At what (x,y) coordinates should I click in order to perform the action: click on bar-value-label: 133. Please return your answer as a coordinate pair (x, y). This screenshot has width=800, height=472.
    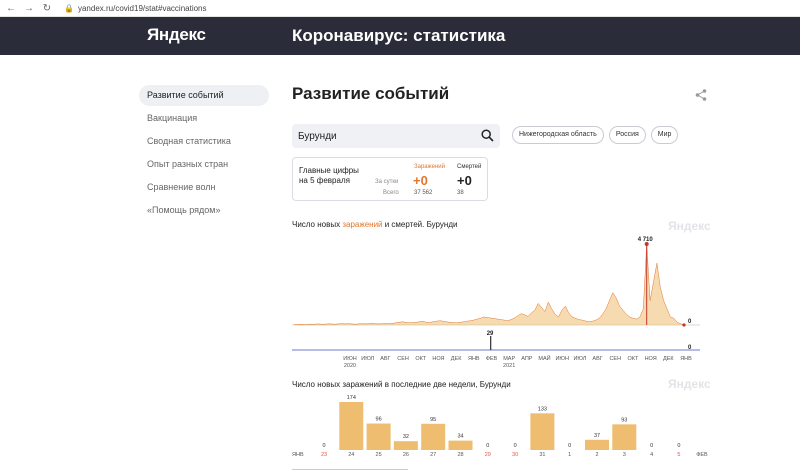
    Looking at the image, I should click on (542, 409).